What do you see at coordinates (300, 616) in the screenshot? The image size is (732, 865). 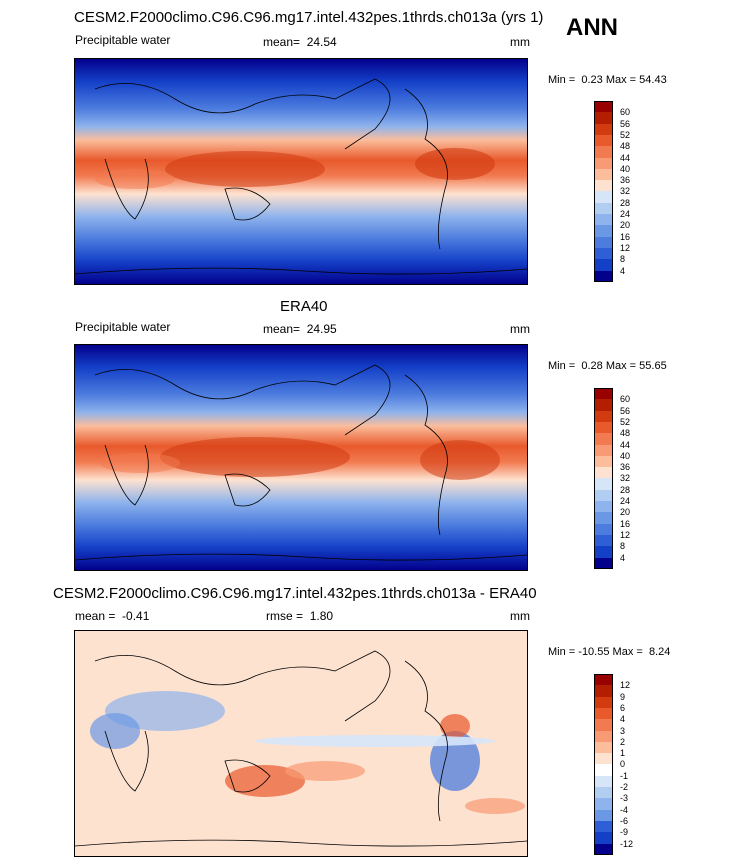 I see `panel-diff-rmse: rmse = 1.80` at bounding box center [300, 616].